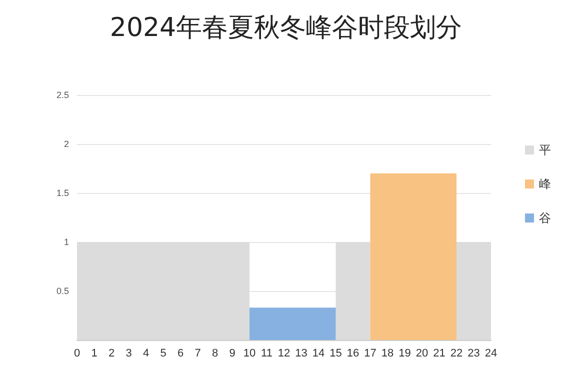 This screenshot has width=572, height=368. Describe the element at coordinates (215, 354) in the screenshot. I see `x-tick-label: 8` at that location.